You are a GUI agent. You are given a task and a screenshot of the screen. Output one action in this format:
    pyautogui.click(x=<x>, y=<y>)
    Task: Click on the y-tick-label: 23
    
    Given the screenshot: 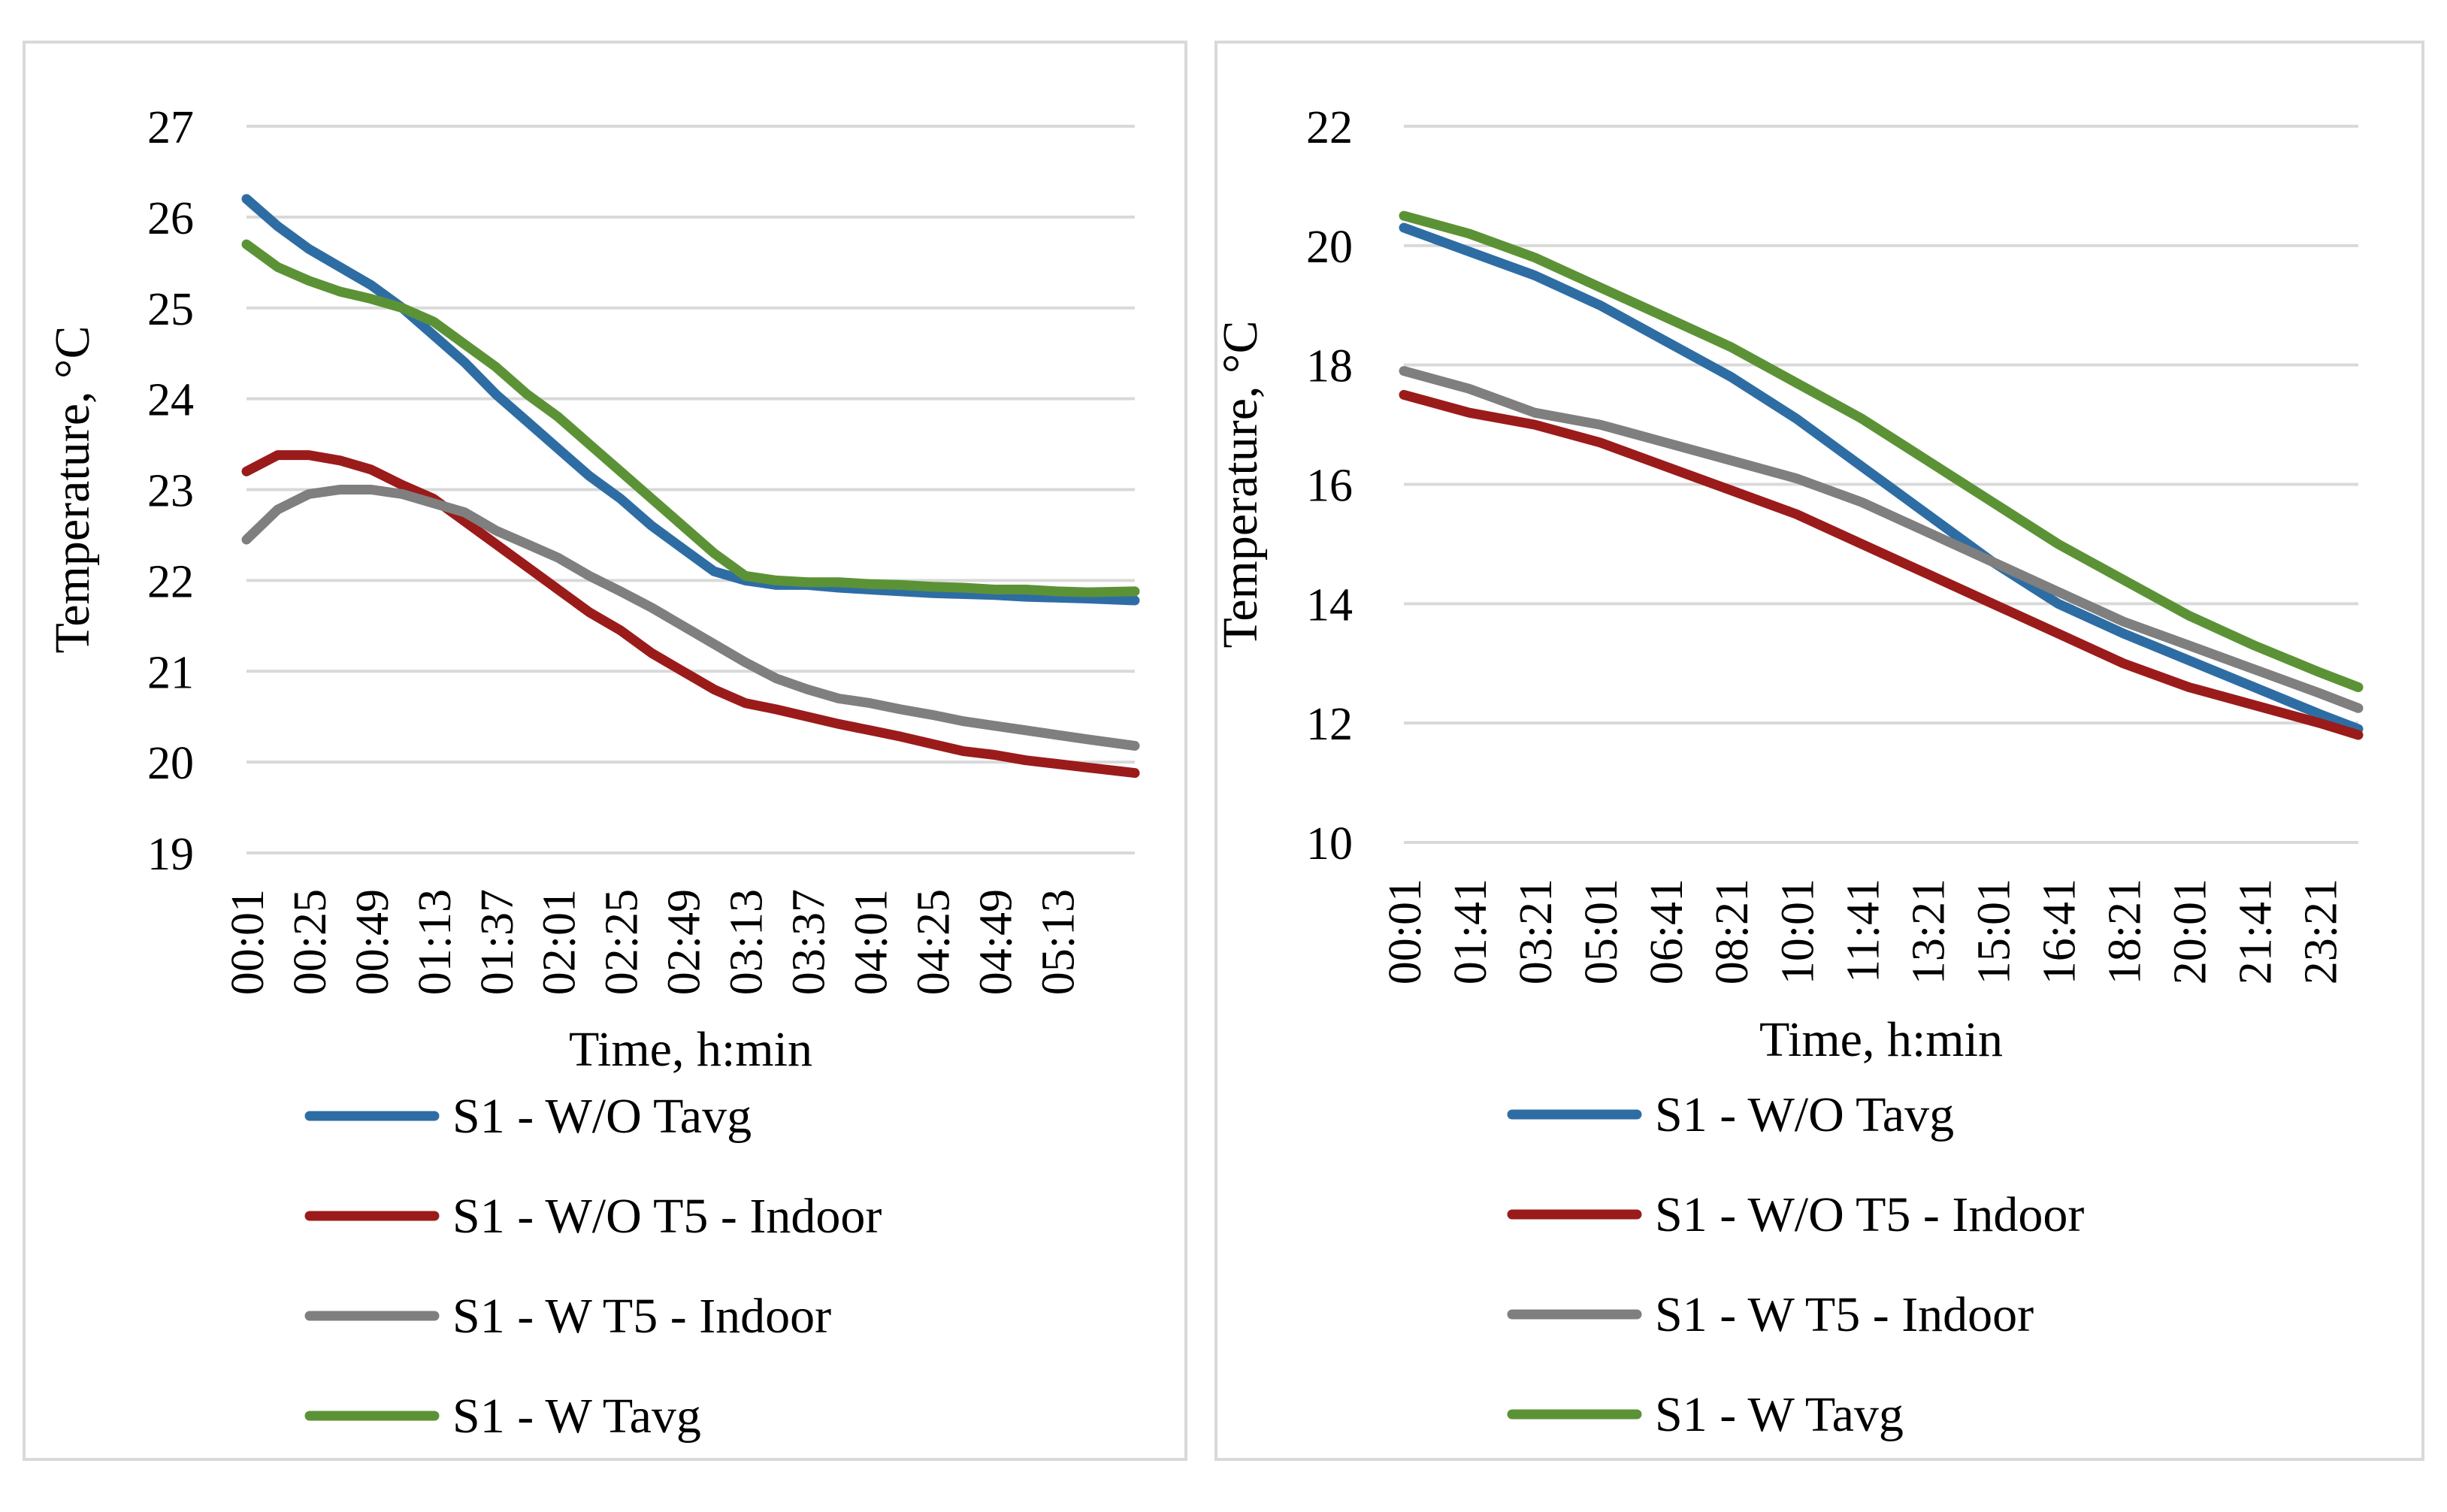 What is the action you would take?
    pyautogui.click(x=170, y=491)
    